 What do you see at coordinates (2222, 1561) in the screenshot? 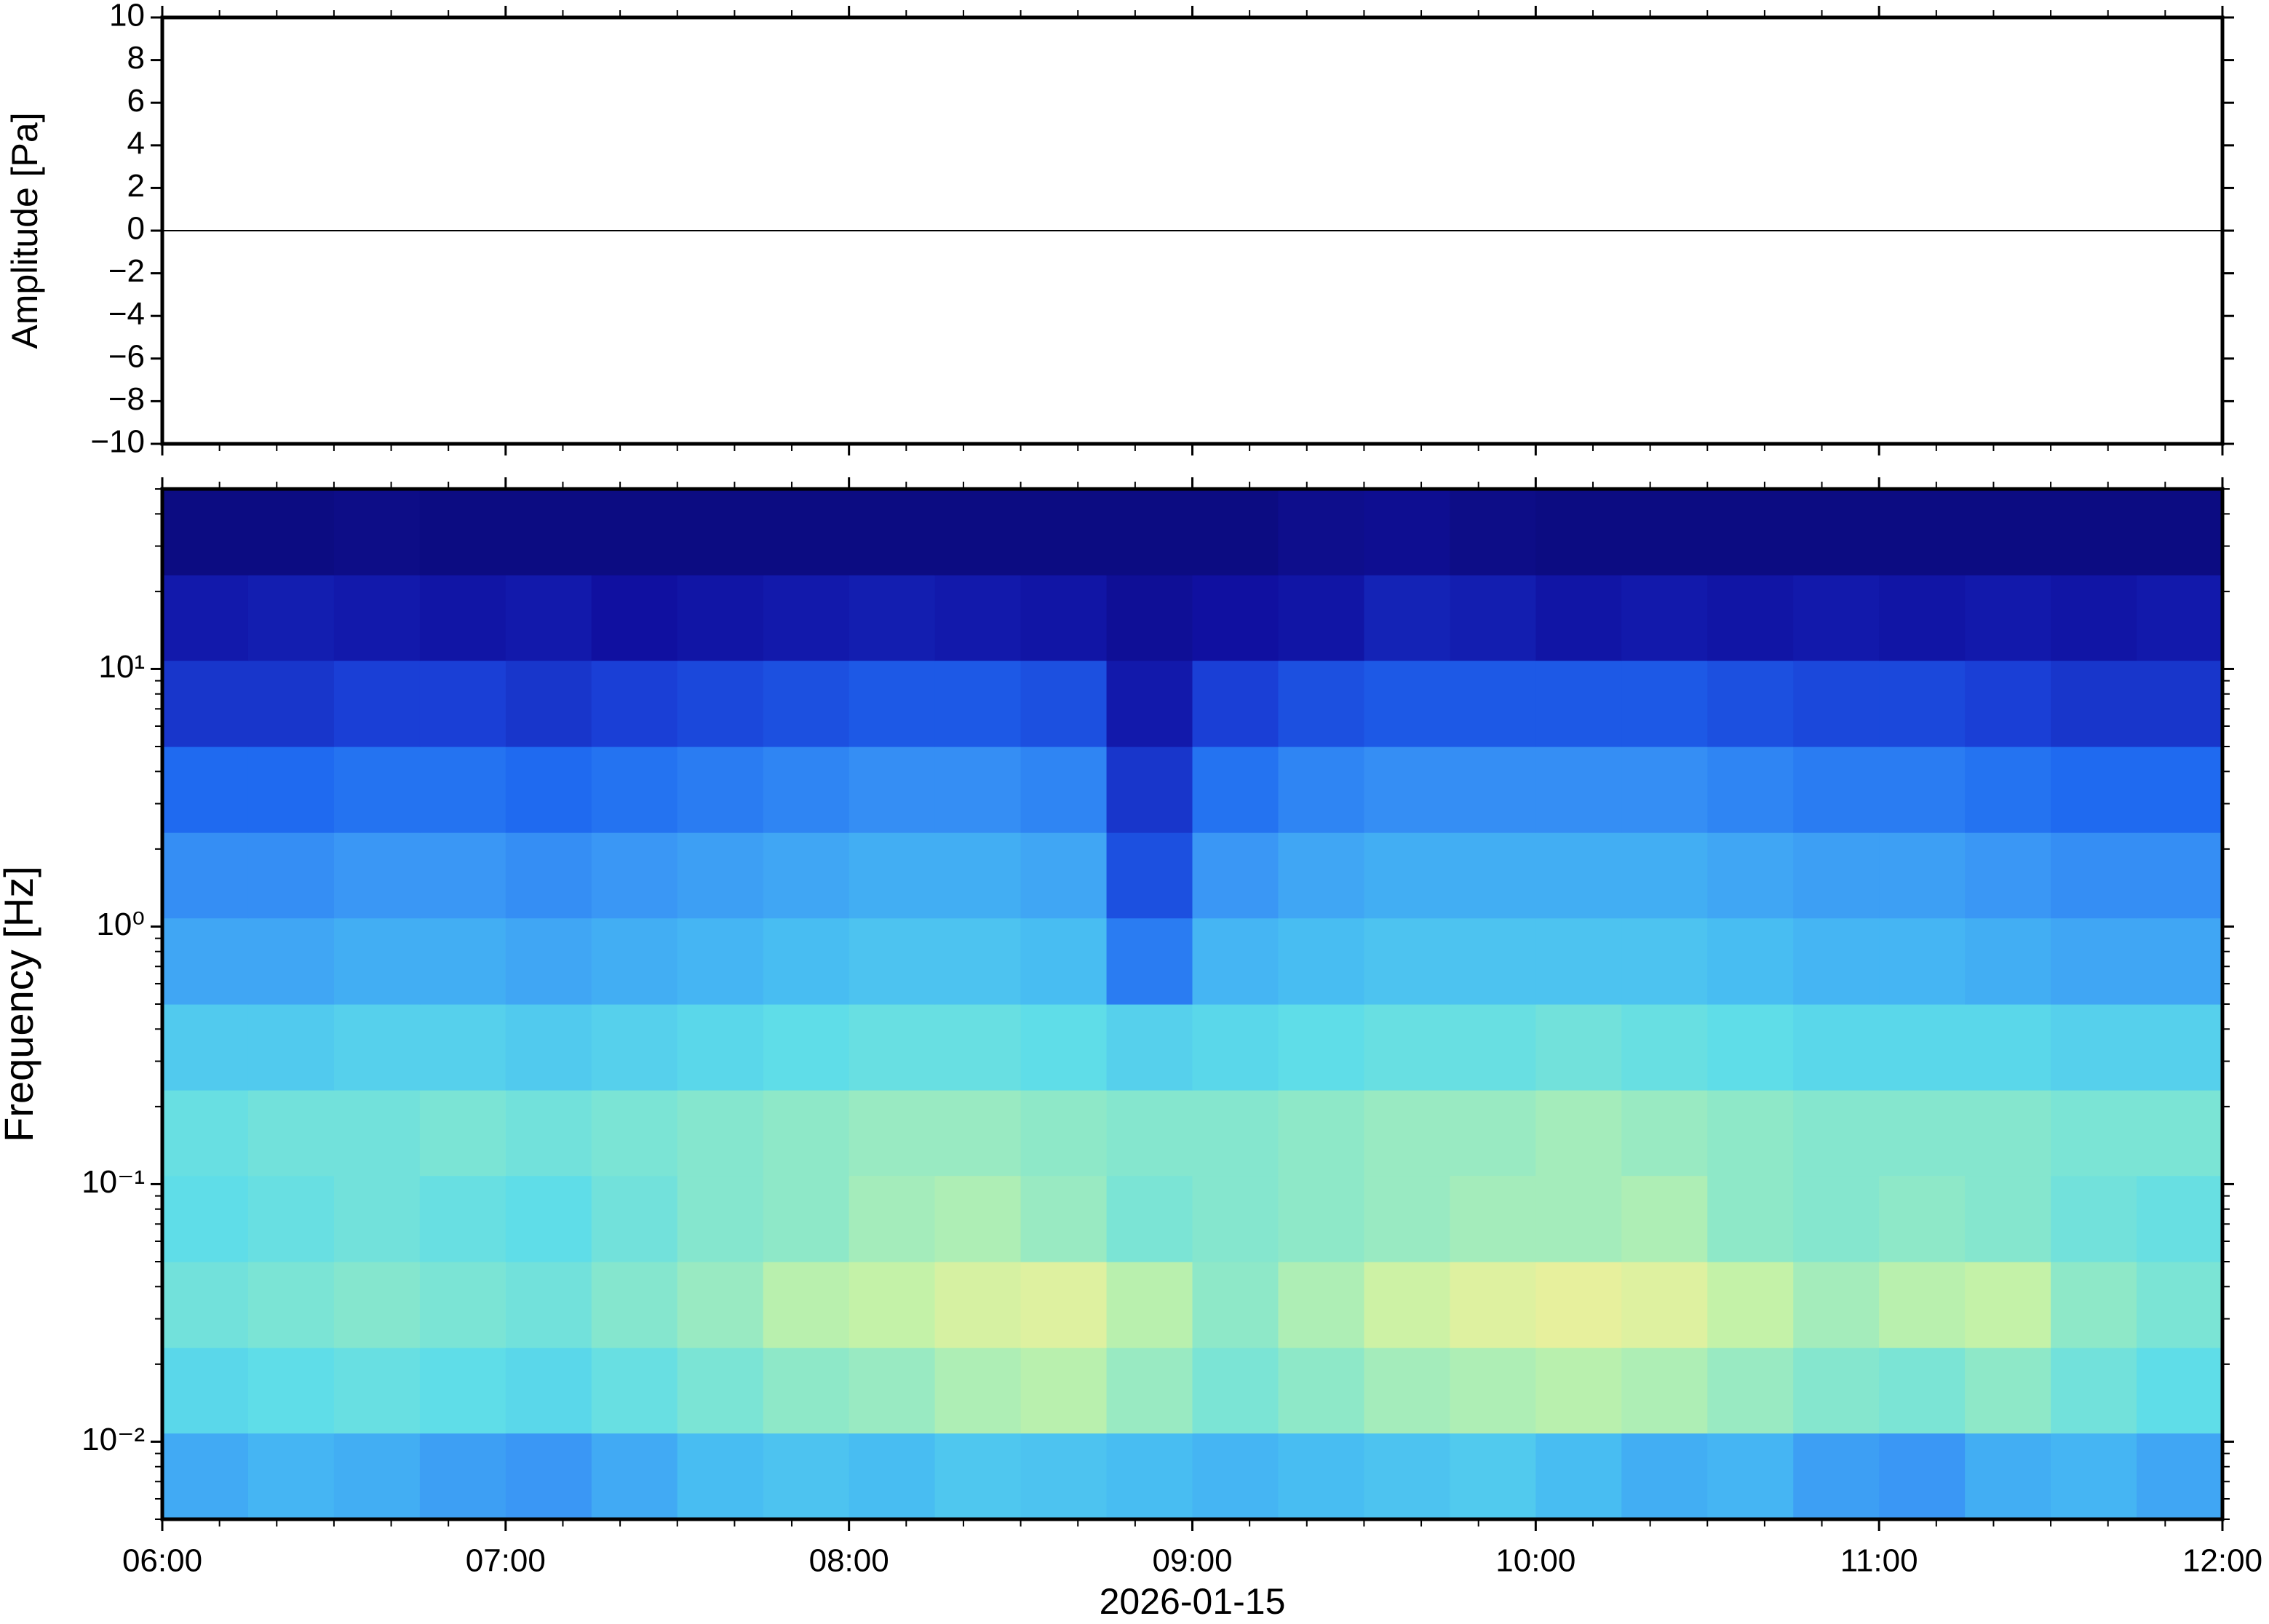
I see `x-tick-label: 12:00` at bounding box center [2222, 1561].